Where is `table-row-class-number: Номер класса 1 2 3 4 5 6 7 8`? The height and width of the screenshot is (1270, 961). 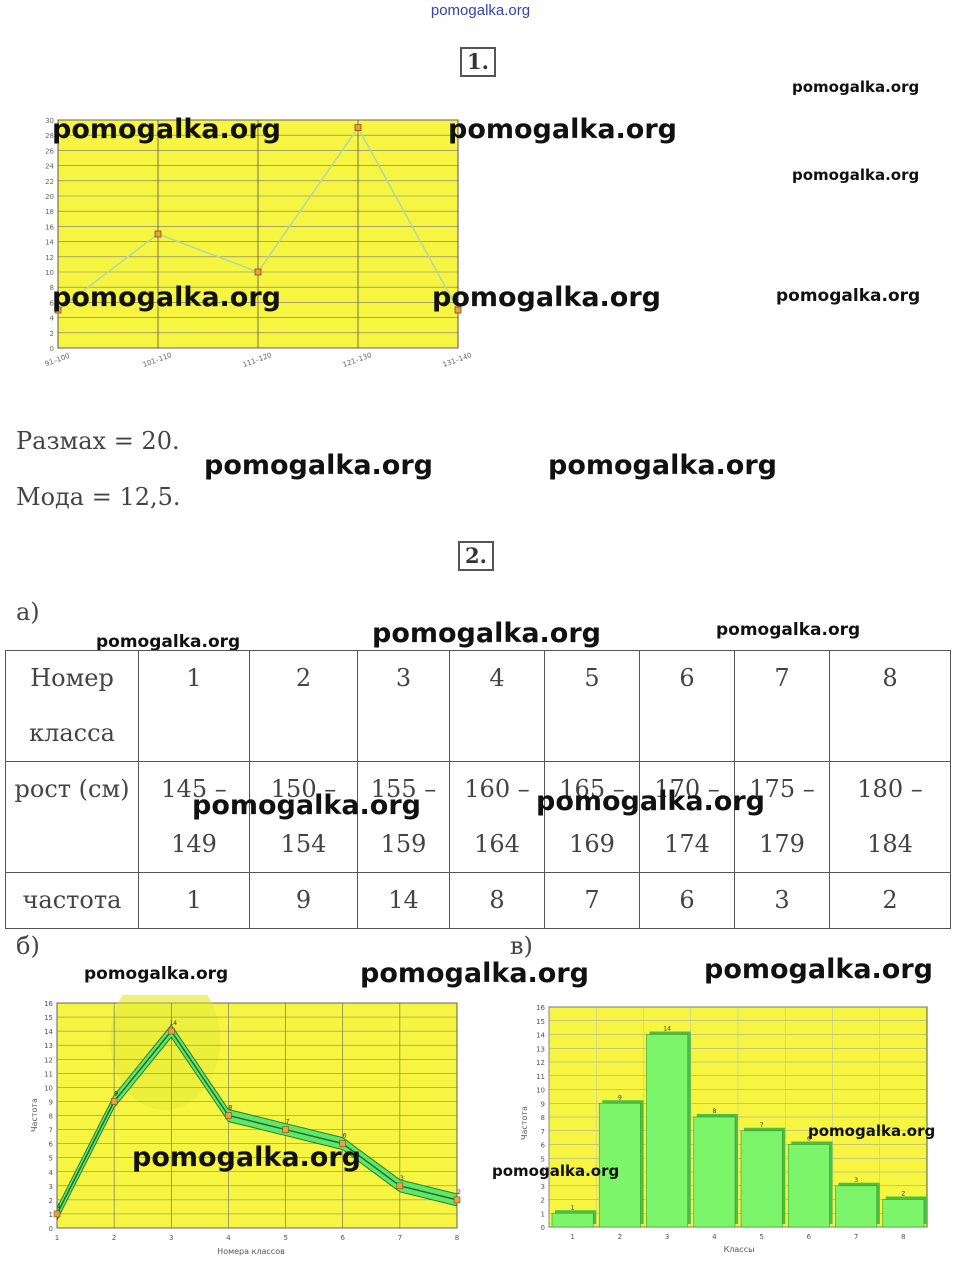 table-row-class-number: Номер класса 1 2 3 4 5 6 7 8 is located at coordinates (478, 706).